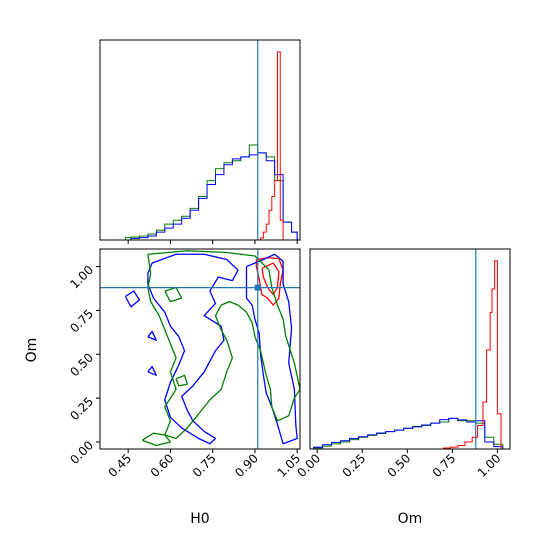 The height and width of the screenshot is (550, 550). Describe the element at coordinates (81, 364) in the screenshot. I see `om-y-tick-label: 0.50` at that location.